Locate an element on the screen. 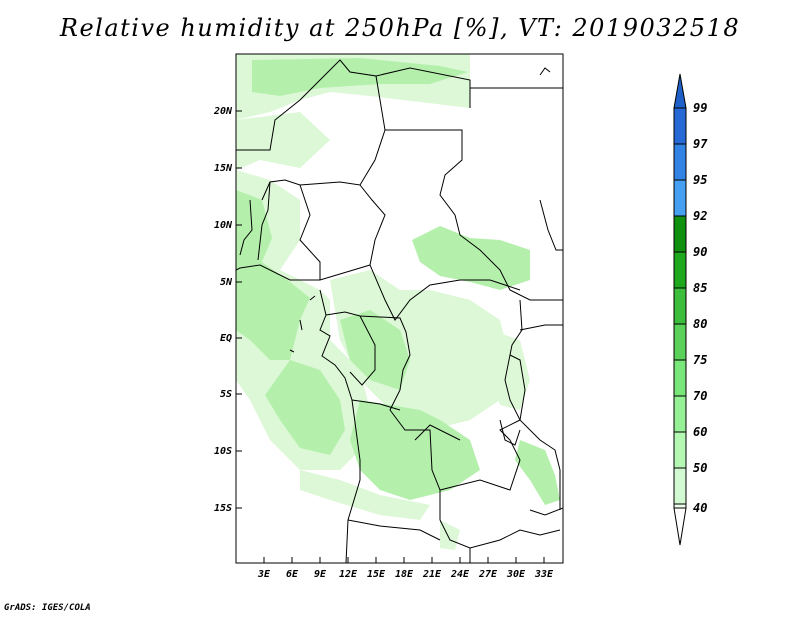 The height and width of the screenshot is (618, 800). lon-label: 30E is located at coordinates (516, 574).